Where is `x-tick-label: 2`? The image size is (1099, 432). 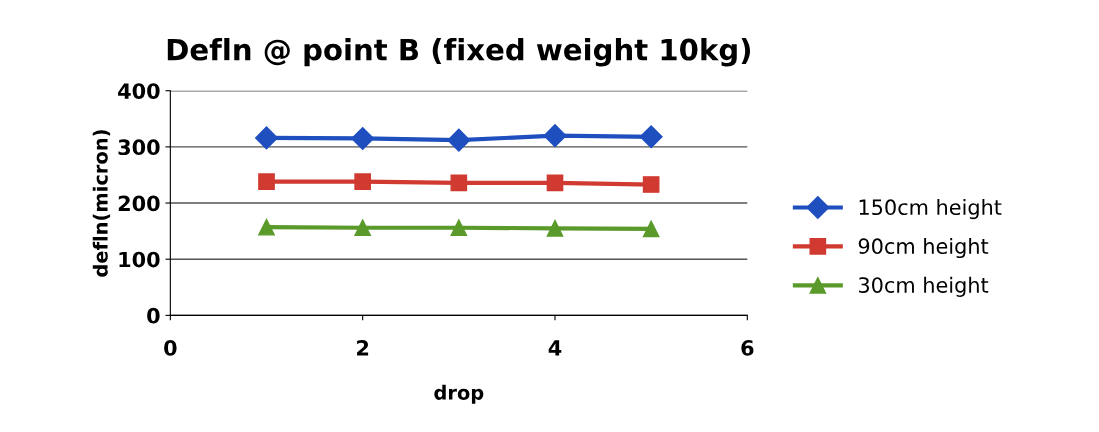
x-tick-label: 2 is located at coordinates (363, 348).